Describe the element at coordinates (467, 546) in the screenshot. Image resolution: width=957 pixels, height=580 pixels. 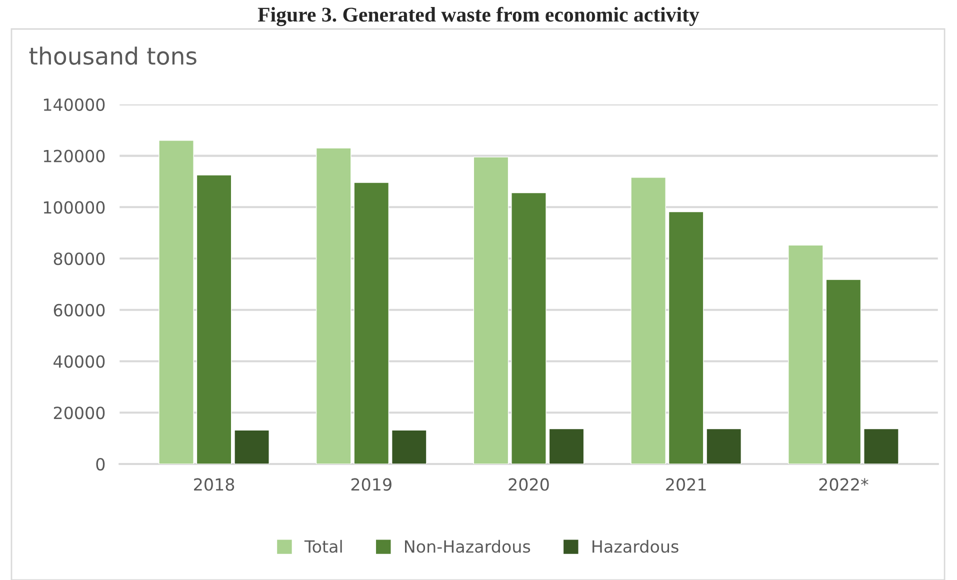
I see `legend-label: Non-Hazardous` at that location.